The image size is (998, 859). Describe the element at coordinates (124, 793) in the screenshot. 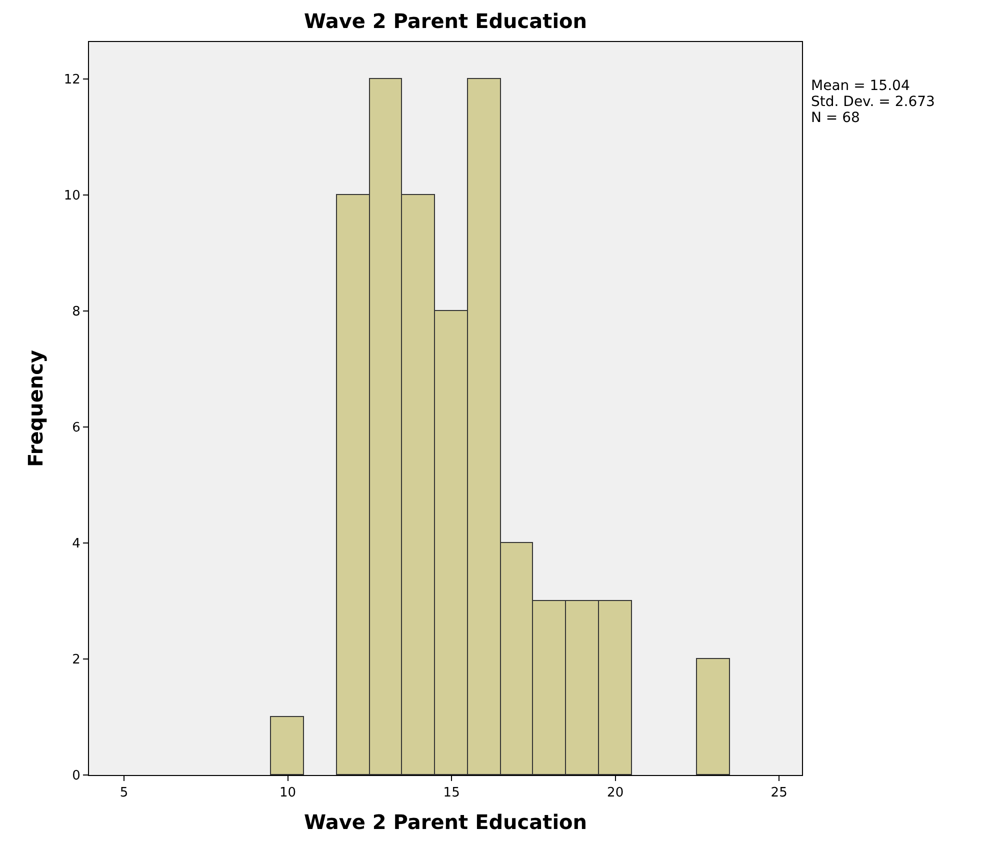

I see `x-tick-label: 5` at that location.